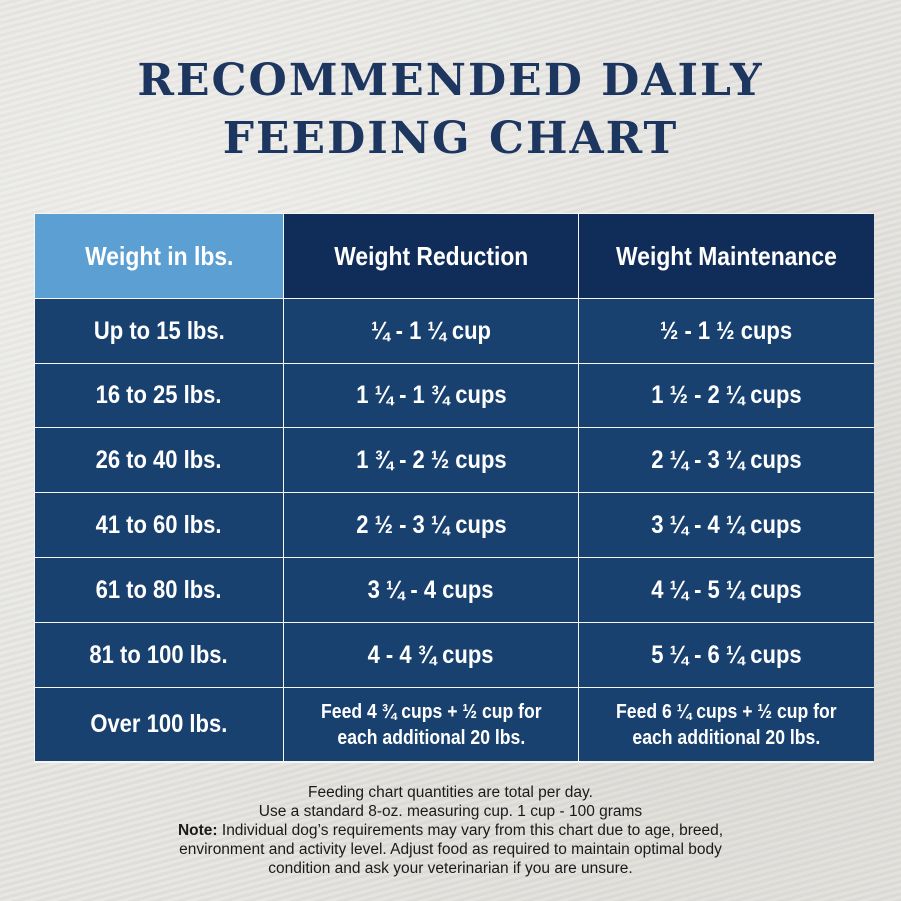 Image resolution: width=901 pixels, height=901 pixels. What do you see at coordinates (450, 110) in the screenshot?
I see `page-title: RECOMMENDED DAILY FEEDING CHART` at bounding box center [450, 110].